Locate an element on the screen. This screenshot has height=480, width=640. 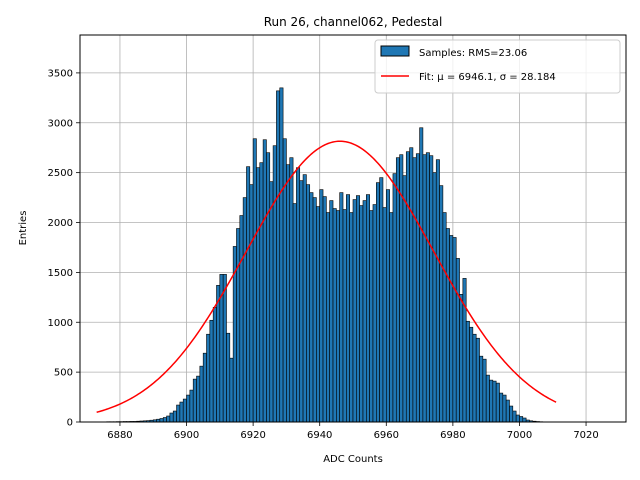
y-tick-label: 2000 is located at coordinates (60, 223).